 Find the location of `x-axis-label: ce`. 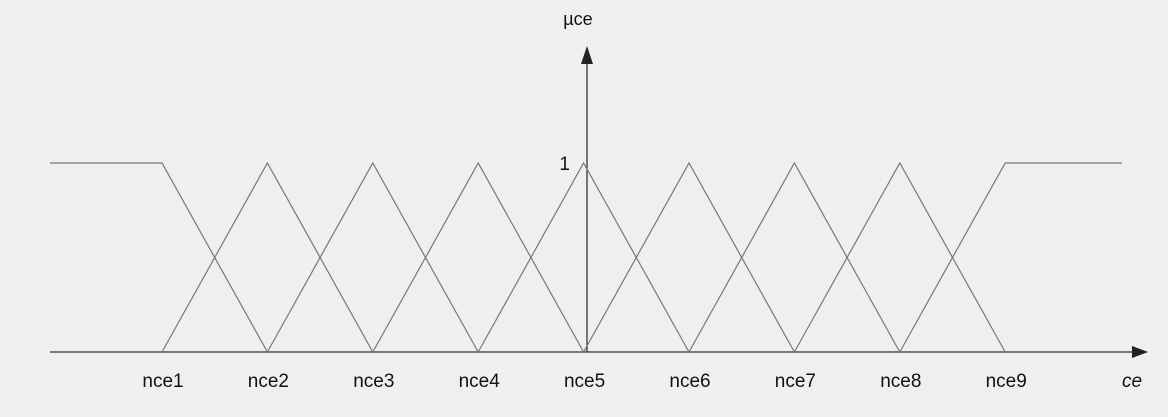

x-axis-label: ce is located at coordinates (1132, 381).